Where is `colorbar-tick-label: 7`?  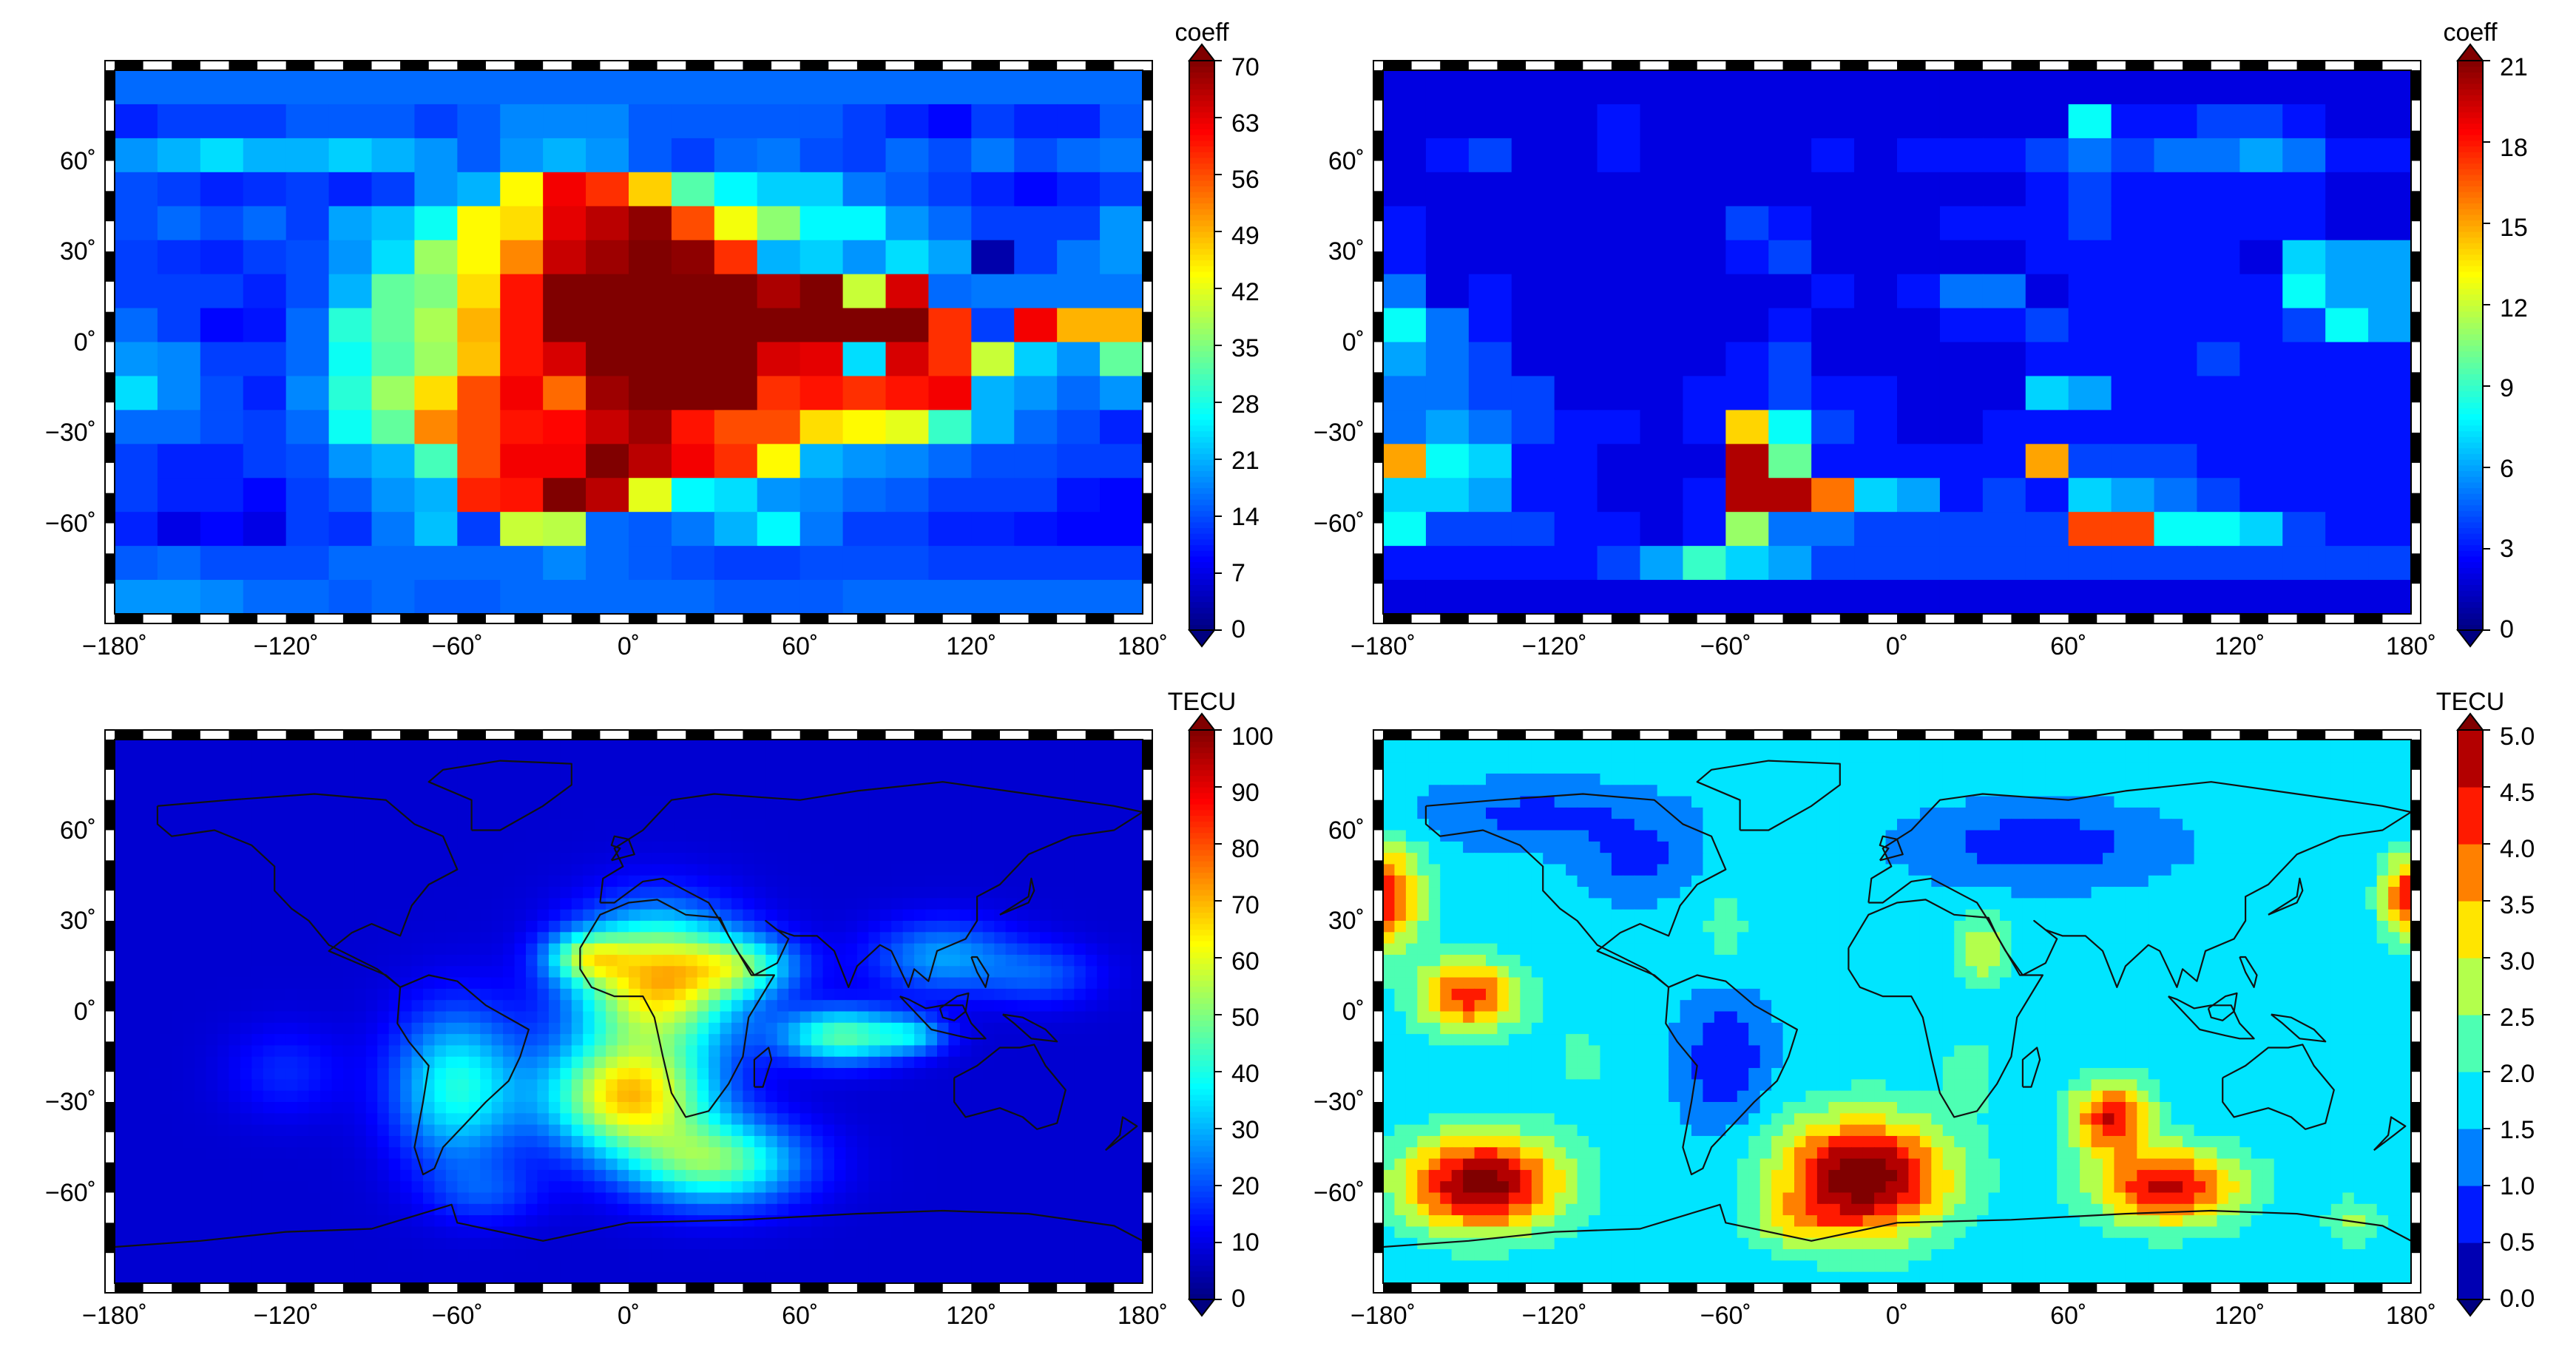 colorbar-tick-label: 7 is located at coordinates (1238, 573).